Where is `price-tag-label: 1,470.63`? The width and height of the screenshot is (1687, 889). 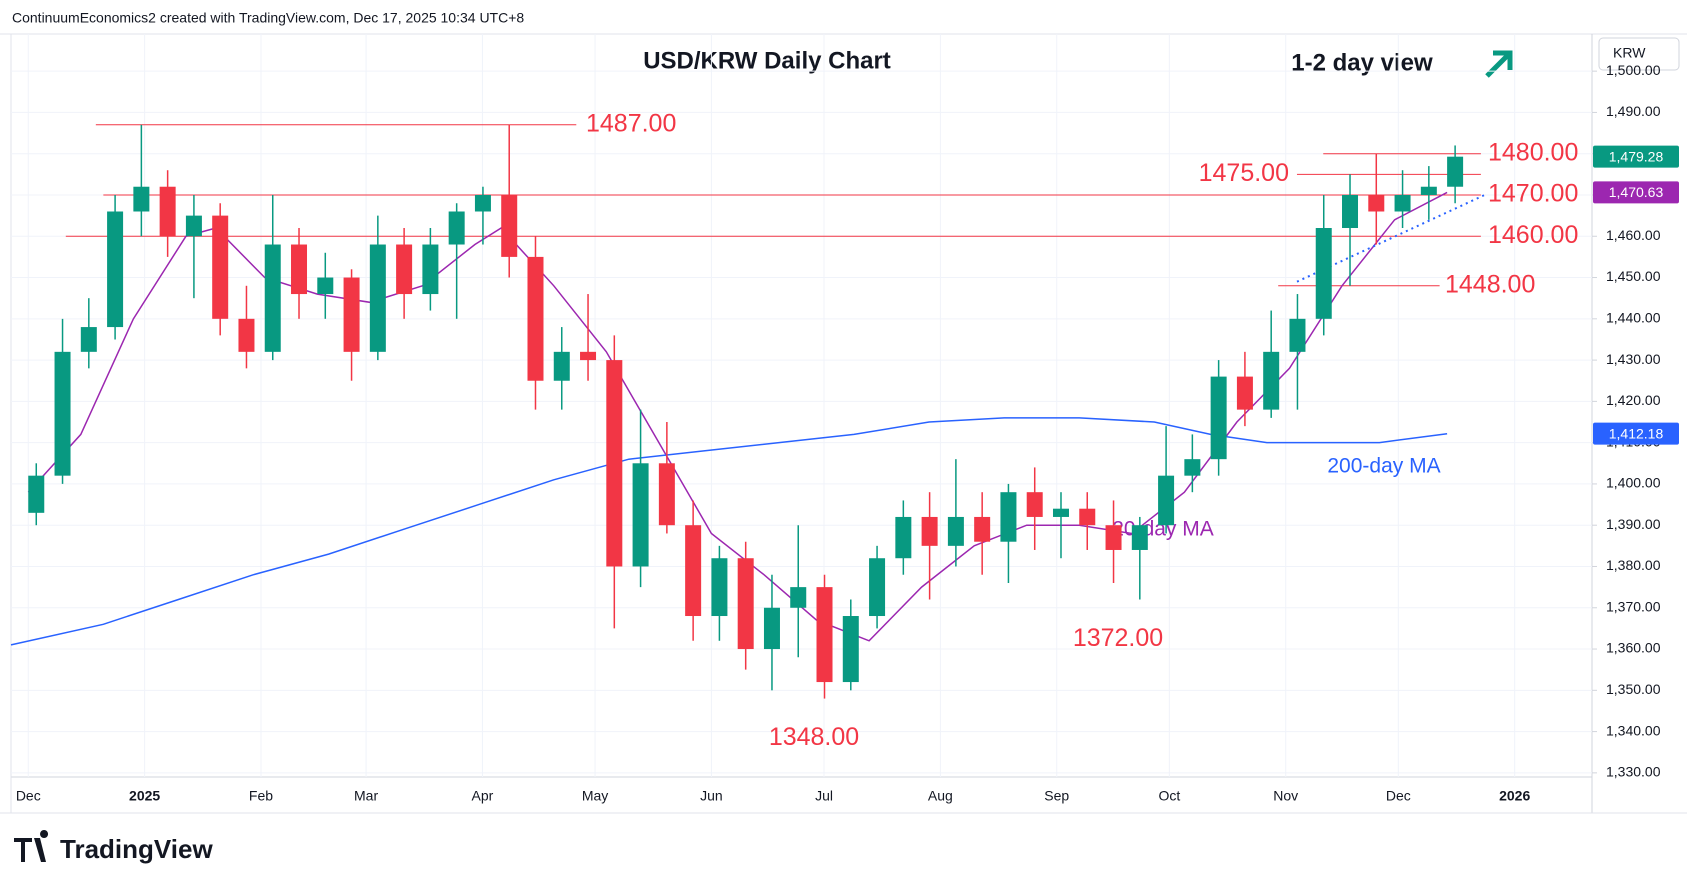
price-tag-label: 1,470.63 is located at coordinates (1636, 192).